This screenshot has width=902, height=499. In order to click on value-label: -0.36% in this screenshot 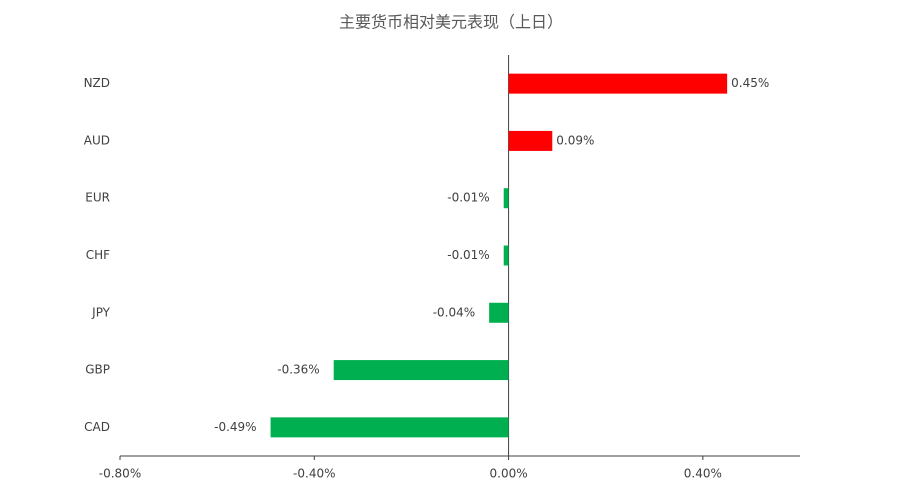, I will do `click(298, 370)`.